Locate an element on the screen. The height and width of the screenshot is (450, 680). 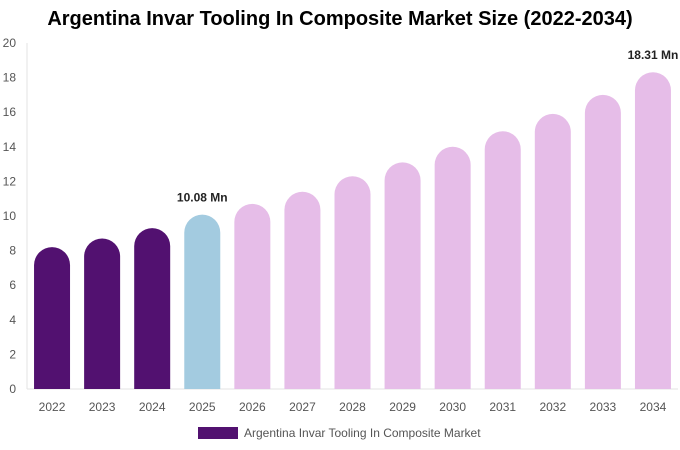
bar-2027 is located at coordinates (302, 290).